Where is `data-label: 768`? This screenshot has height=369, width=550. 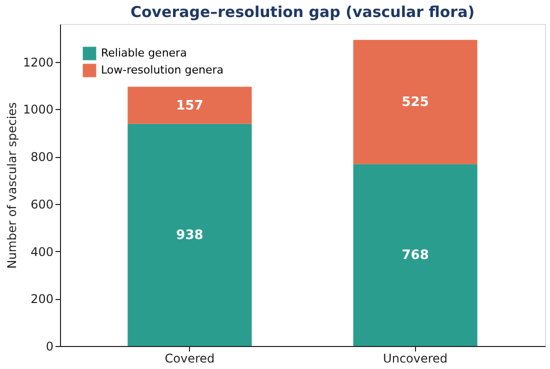 data-label: 768 is located at coordinates (415, 256).